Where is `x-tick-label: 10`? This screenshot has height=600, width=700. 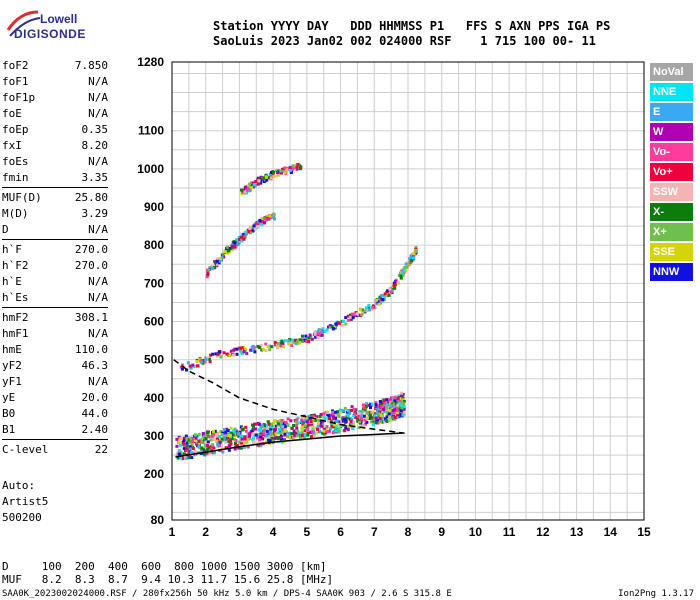 x-tick-label: 10 is located at coordinates (476, 532).